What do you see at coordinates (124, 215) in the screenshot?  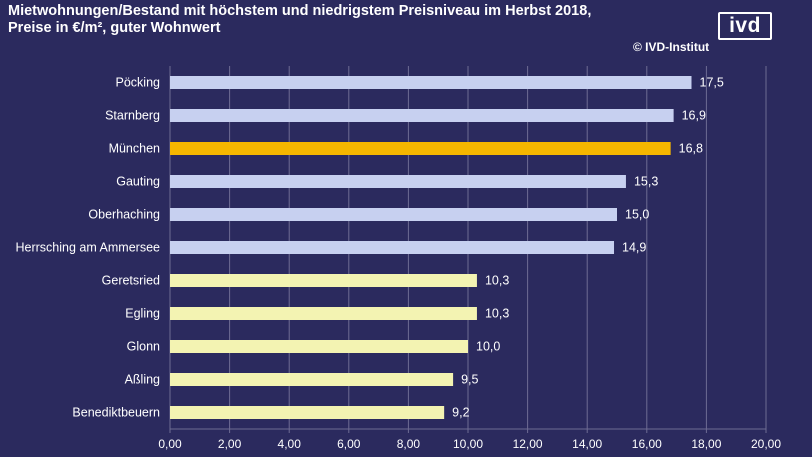 I see `category-label: Oberhaching` at bounding box center [124, 215].